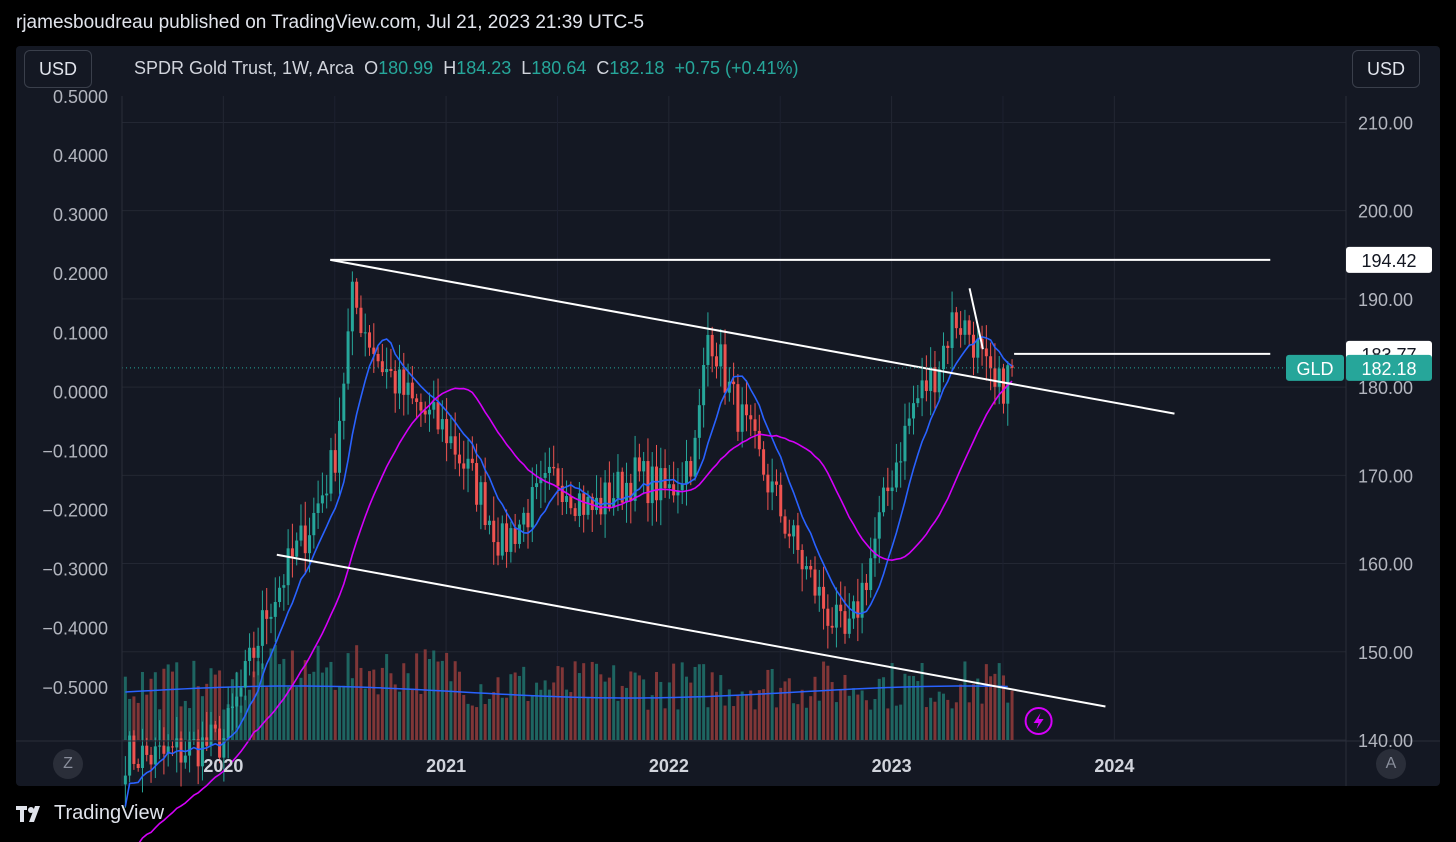 This screenshot has height=842, width=1456. I want to click on left-currency-button: USD, so click(58, 69).